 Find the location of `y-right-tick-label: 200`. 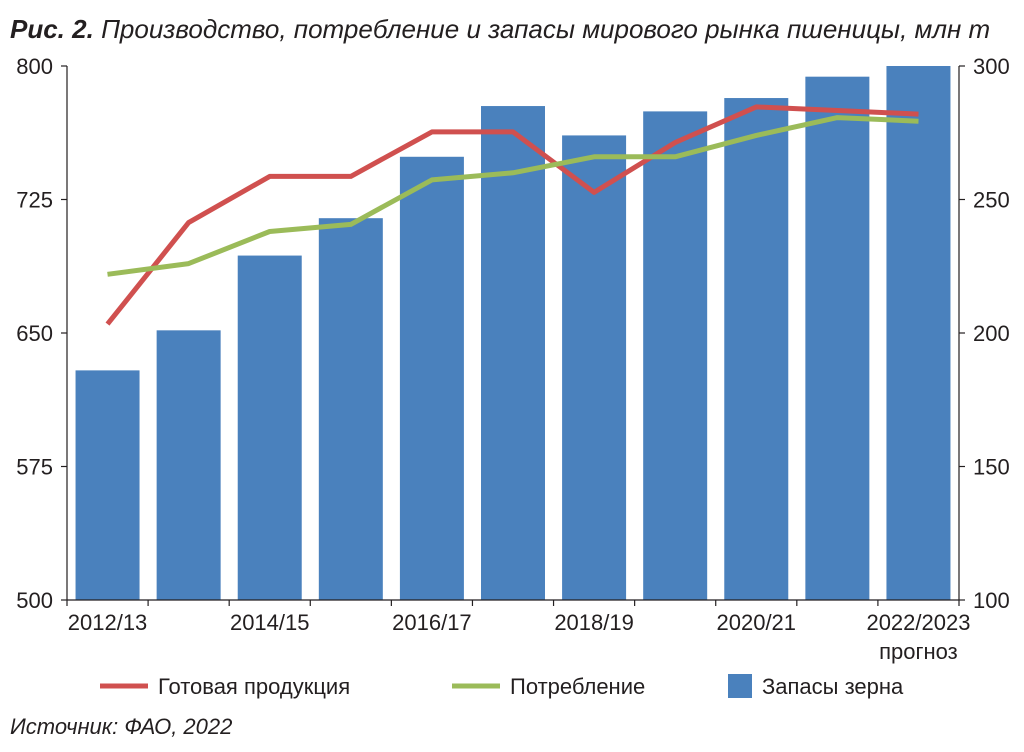

y-right-tick-label: 200 is located at coordinates (991, 333).